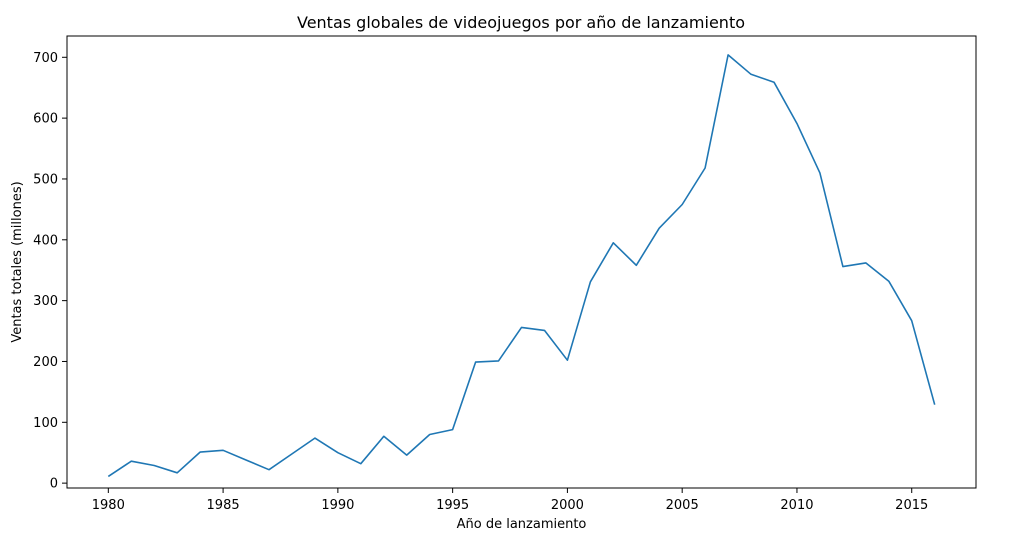 This screenshot has width=1009, height=533. I want to click on y-axis-label: Ventas totales (millones), so click(17, 261).